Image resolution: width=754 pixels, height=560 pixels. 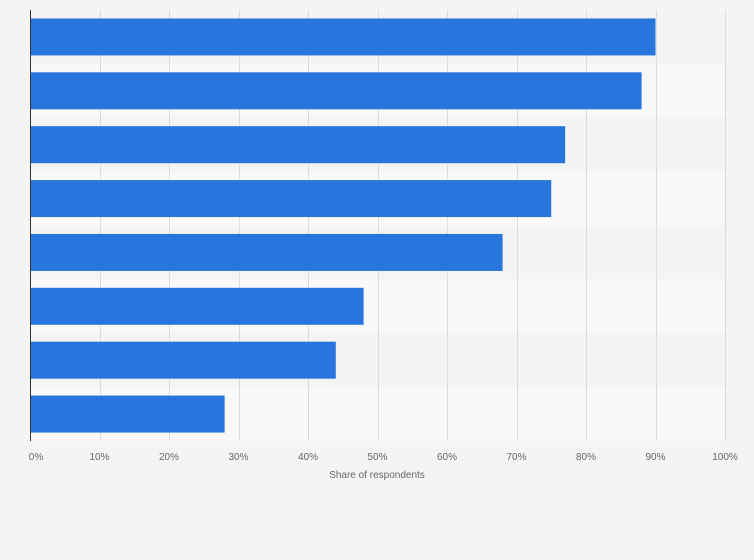 I want to click on x-tick-label: 100%, so click(x=725, y=457).